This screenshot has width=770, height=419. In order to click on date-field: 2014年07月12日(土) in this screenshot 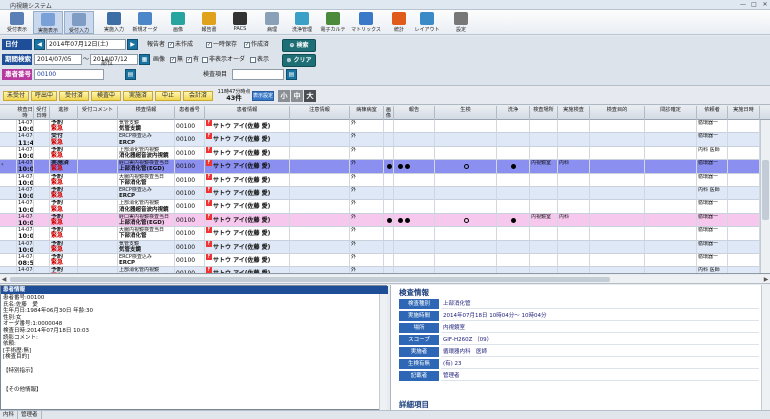, I will do `click(86, 44)`.